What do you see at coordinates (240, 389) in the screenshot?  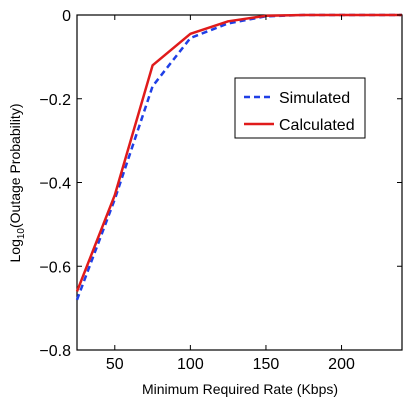 I see `x-axis-label: Minimum Required Rate (Kbps)` at bounding box center [240, 389].